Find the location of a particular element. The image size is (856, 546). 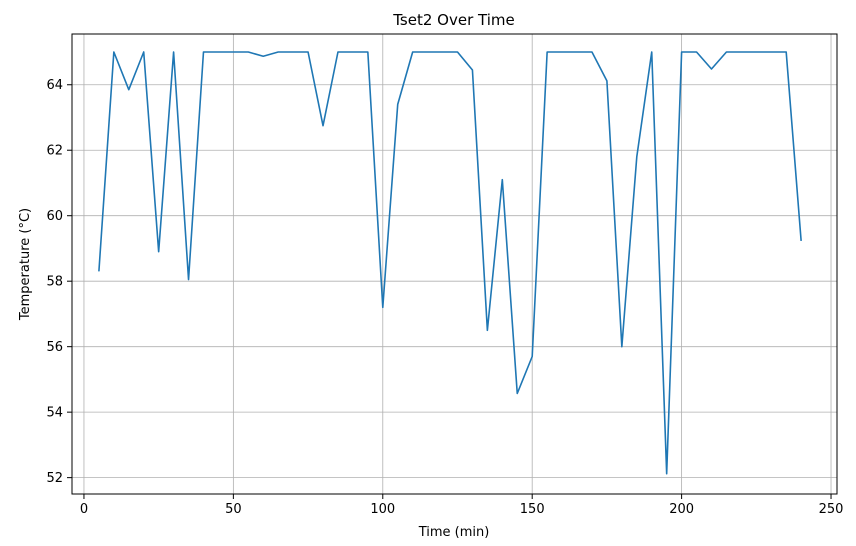

chart-title: Tset2 Over Time is located at coordinates (453, 20).